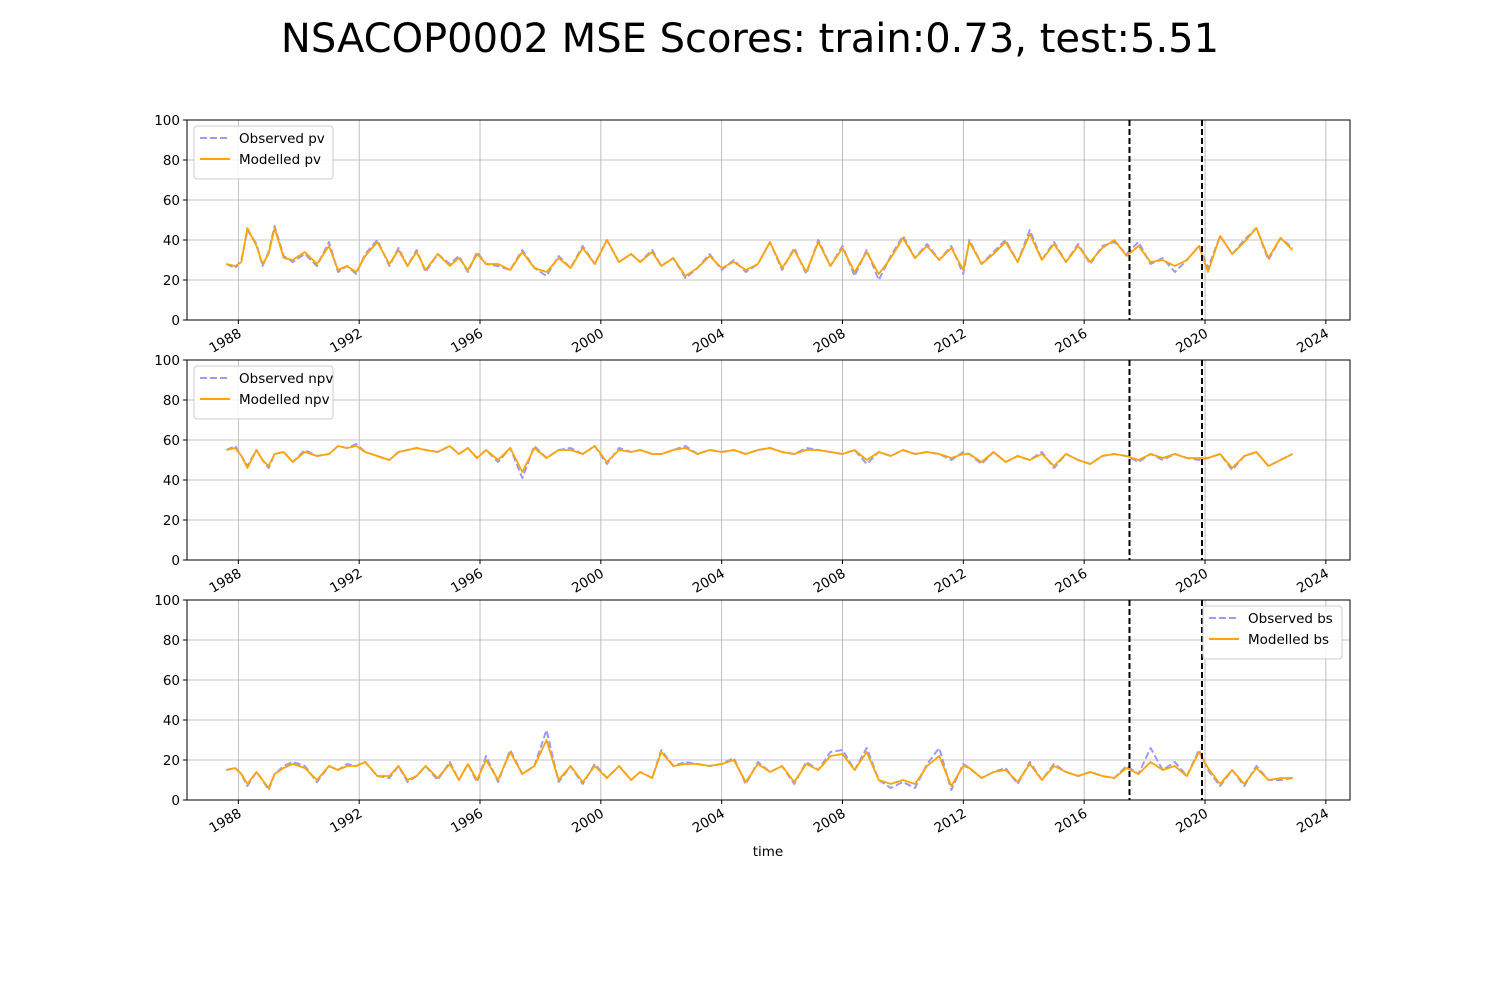 This screenshot has height=1000, width=1500. Describe the element at coordinates (280, 160) in the screenshot. I see `legend-entry-label: Modelled pv` at that location.